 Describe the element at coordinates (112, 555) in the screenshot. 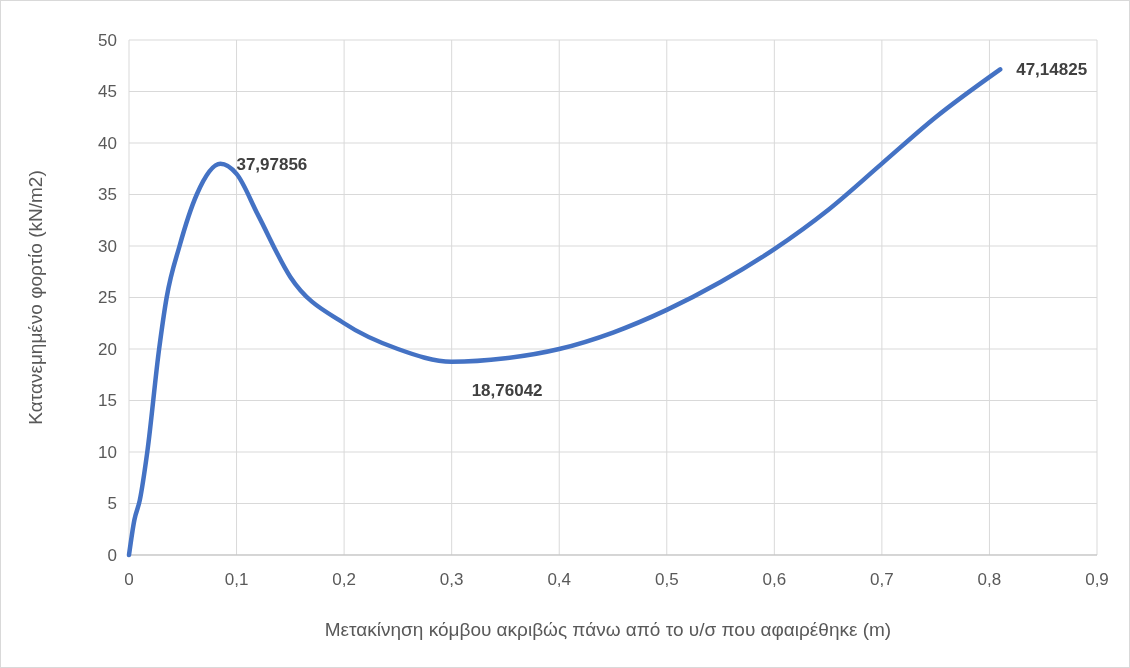

I see `y-tick-label: 0` at that location.